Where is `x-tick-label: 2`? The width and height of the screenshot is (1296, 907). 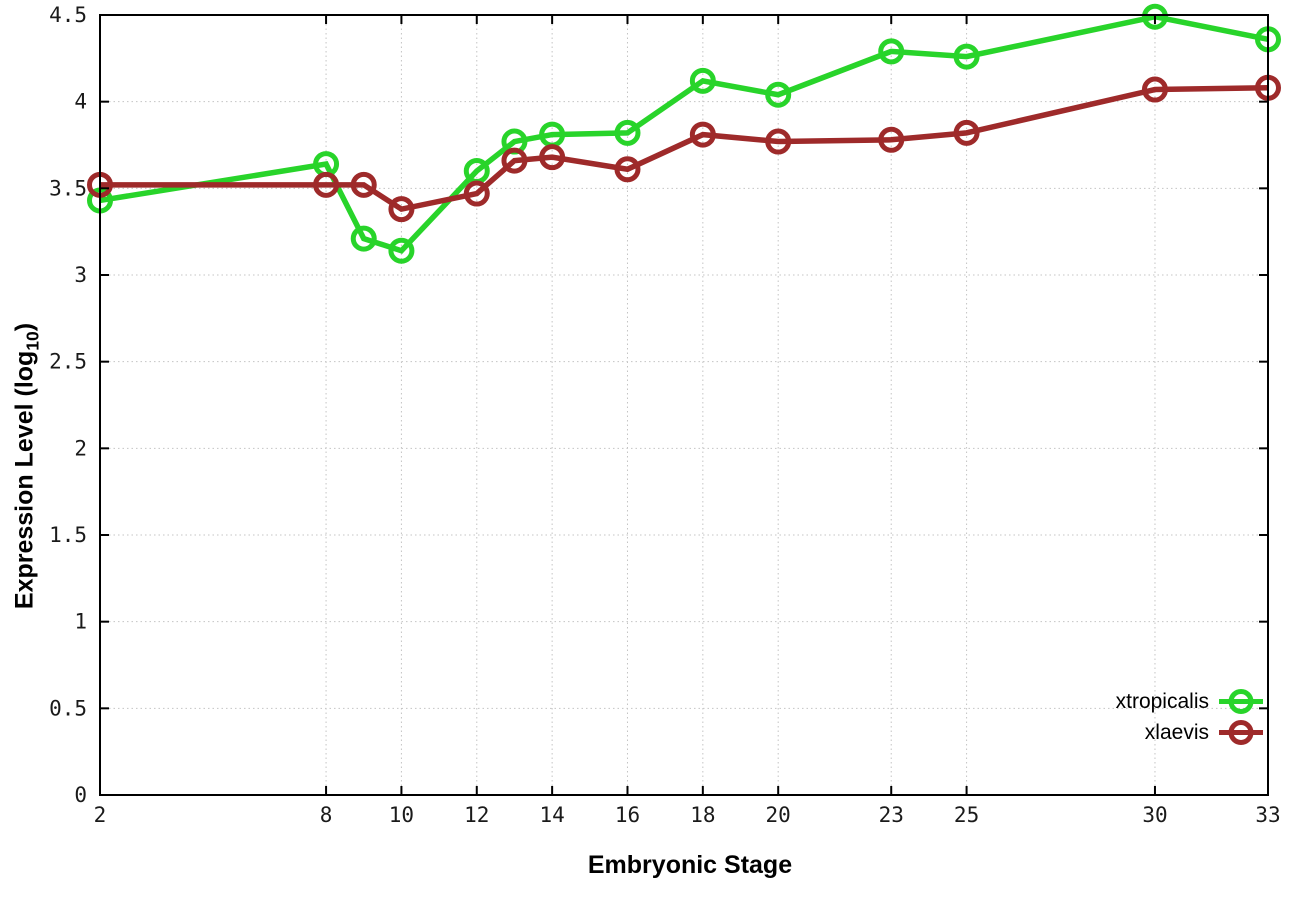 x-tick-label: 2 is located at coordinates (100, 815).